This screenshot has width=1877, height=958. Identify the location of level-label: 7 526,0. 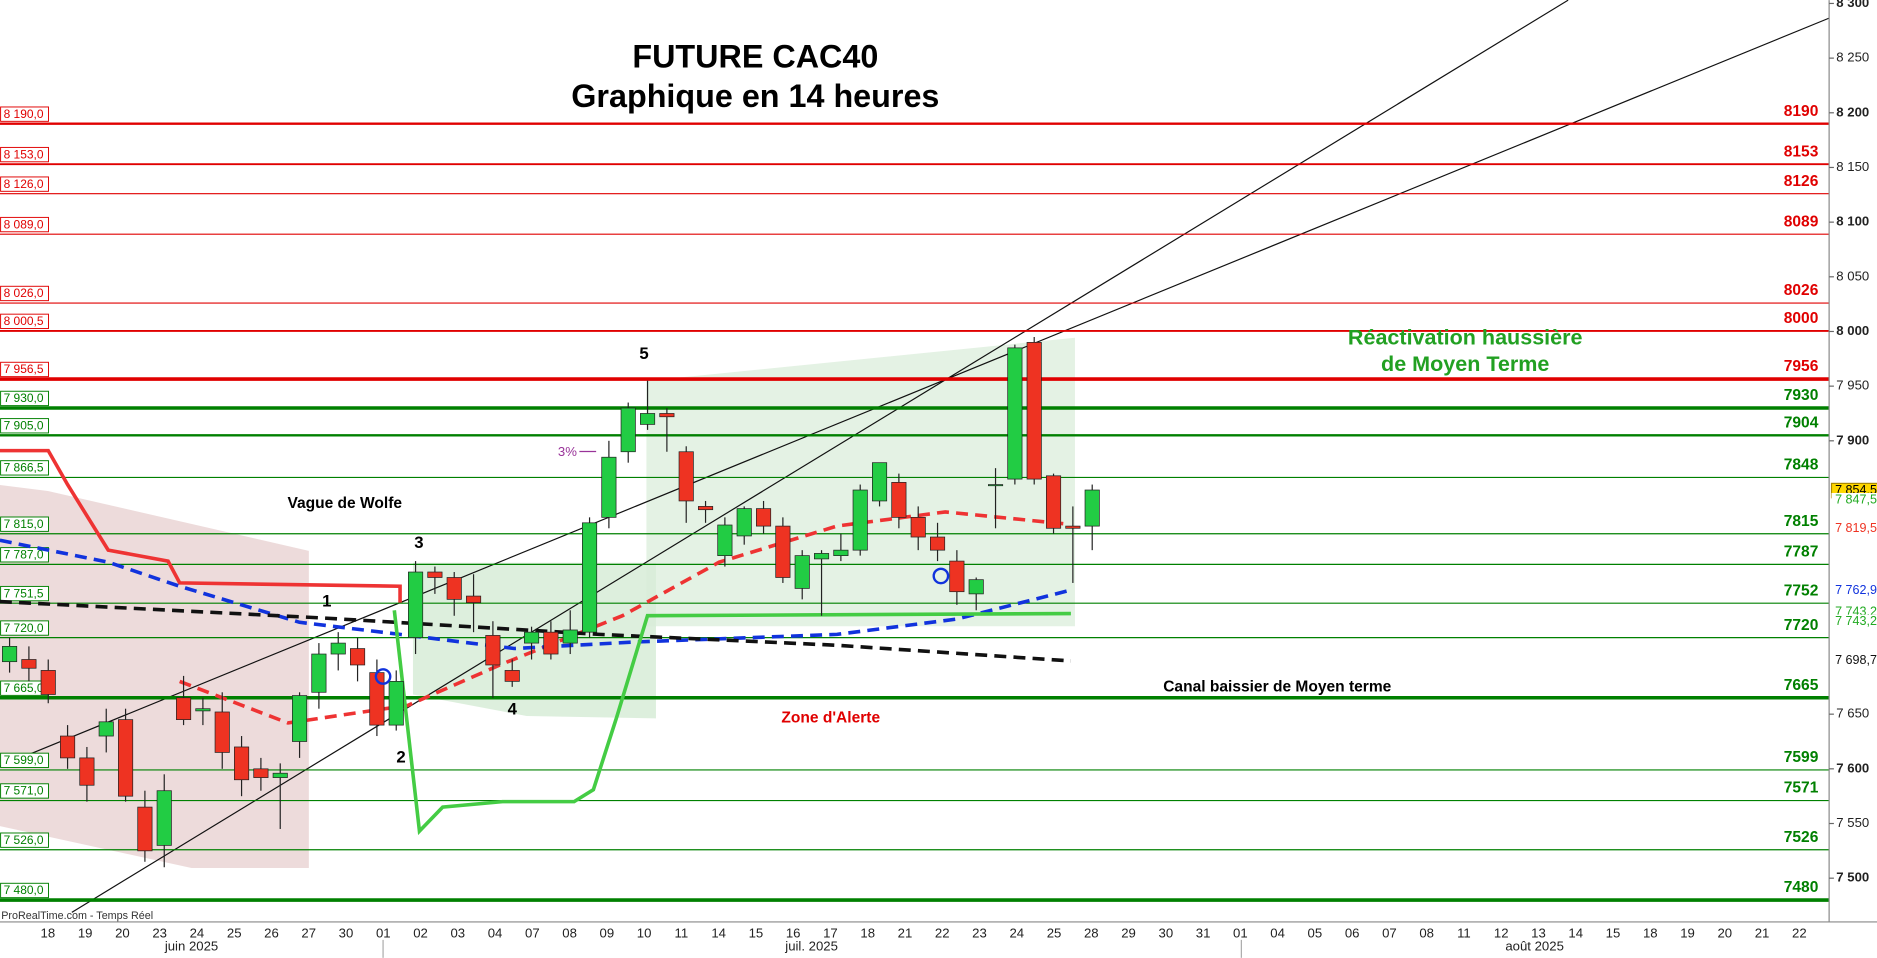
(24, 840).